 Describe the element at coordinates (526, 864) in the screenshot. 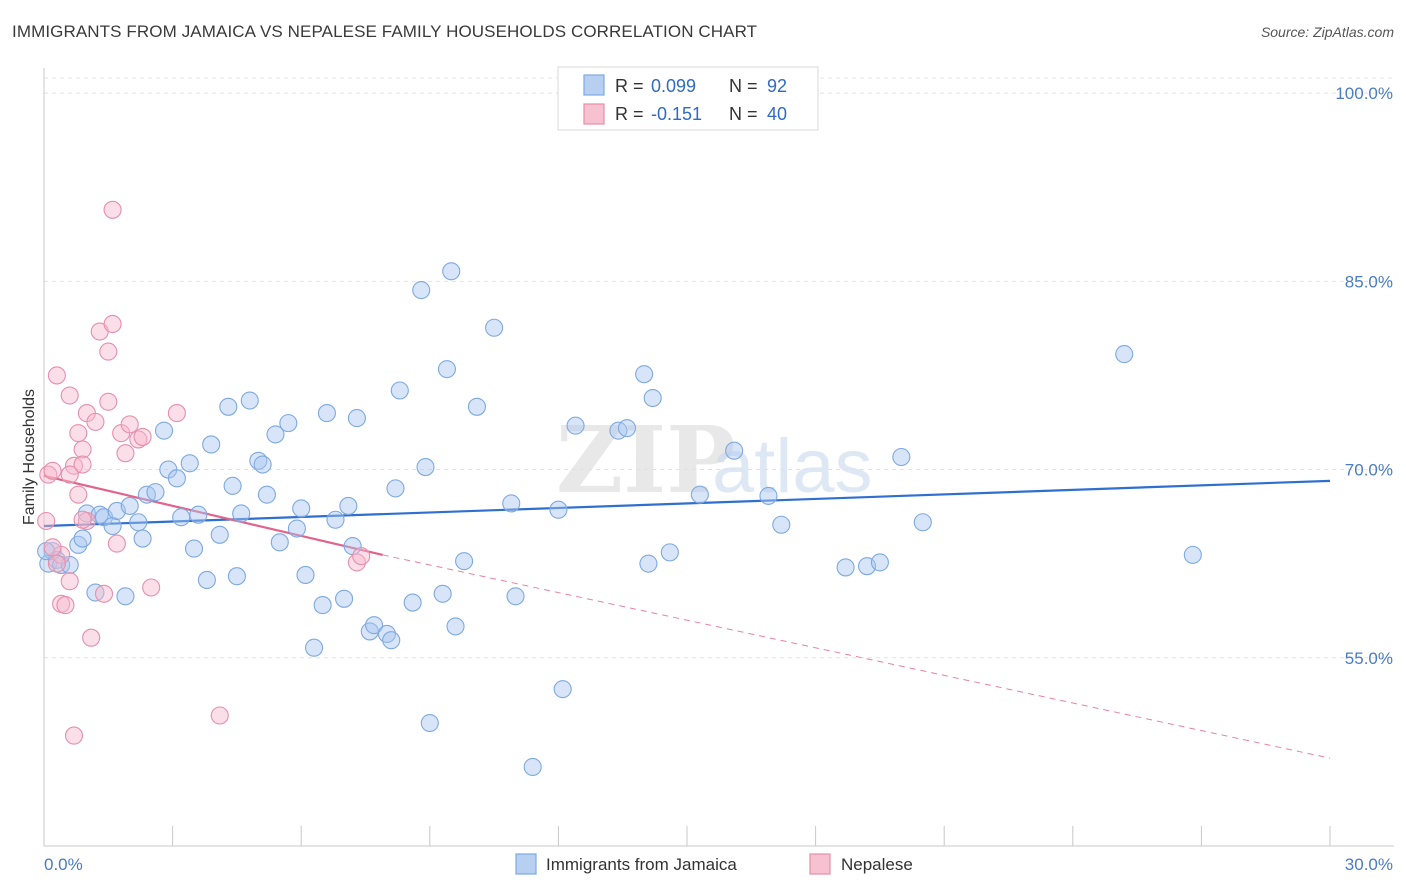

I see `series-legend-swatch-jamaica` at that location.